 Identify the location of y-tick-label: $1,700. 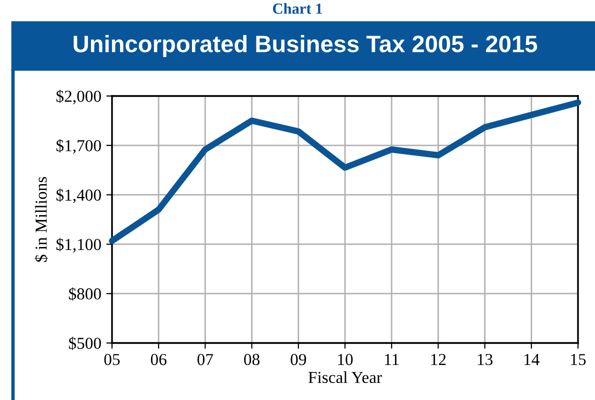
(78, 146).